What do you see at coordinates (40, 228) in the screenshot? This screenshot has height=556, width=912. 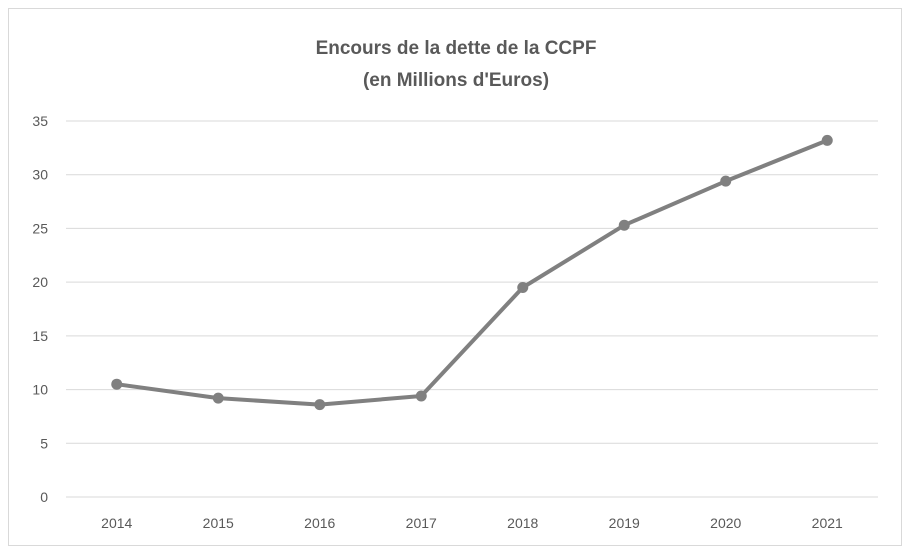 I see `y-tick-label: 25` at bounding box center [40, 228].